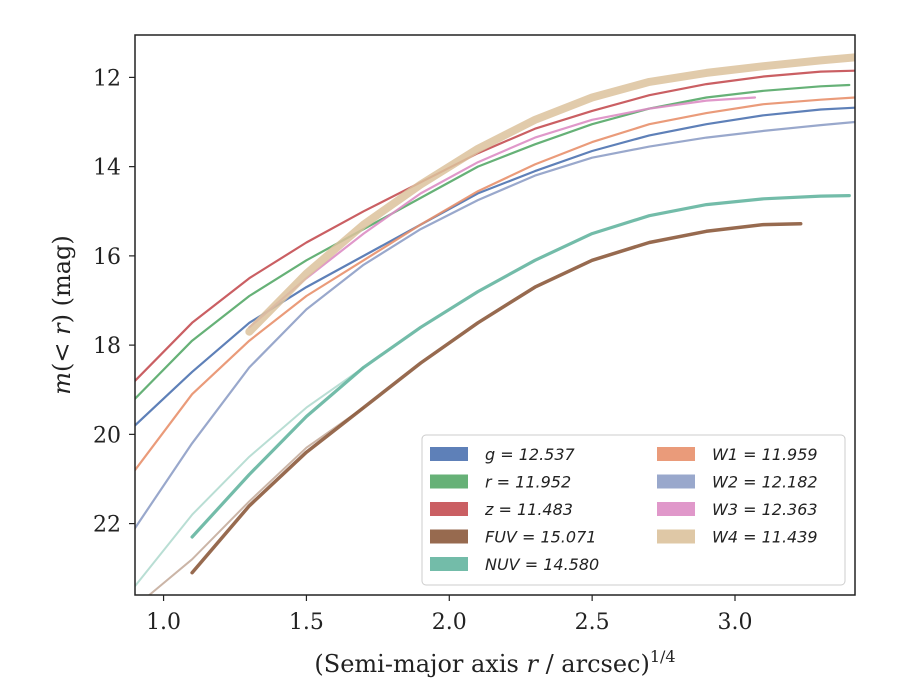 This screenshot has width=900, height=700. I want to click on y-tick-label: 20, so click(107, 435).